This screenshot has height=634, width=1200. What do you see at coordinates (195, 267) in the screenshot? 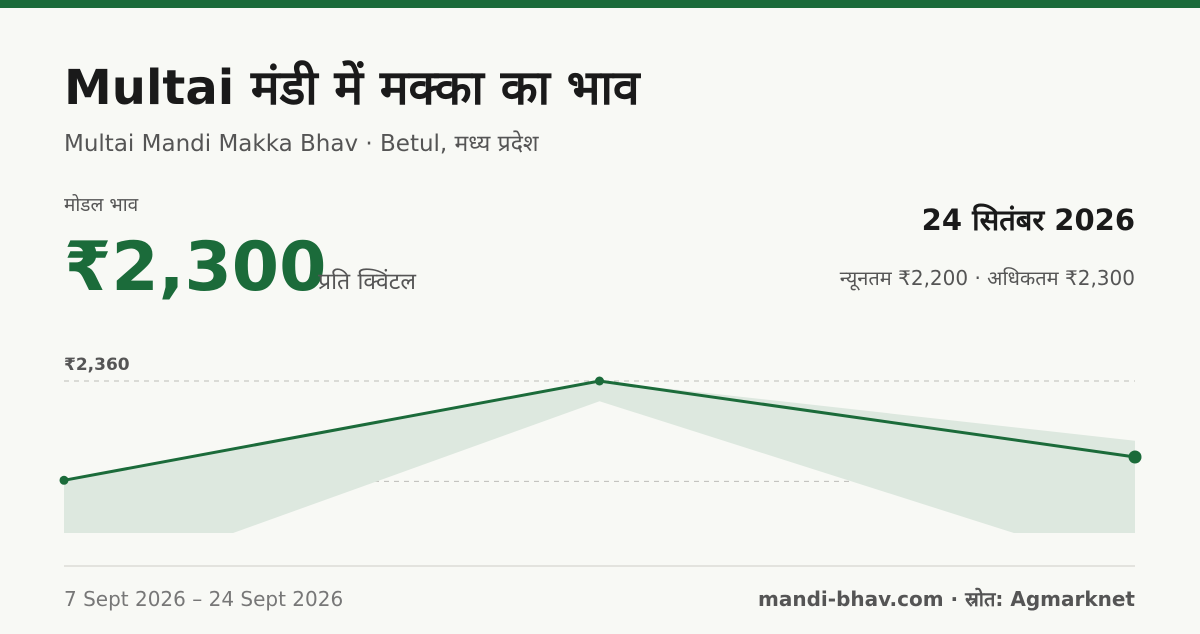
I see `price-value: ₹2,300` at bounding box center [195, 267].